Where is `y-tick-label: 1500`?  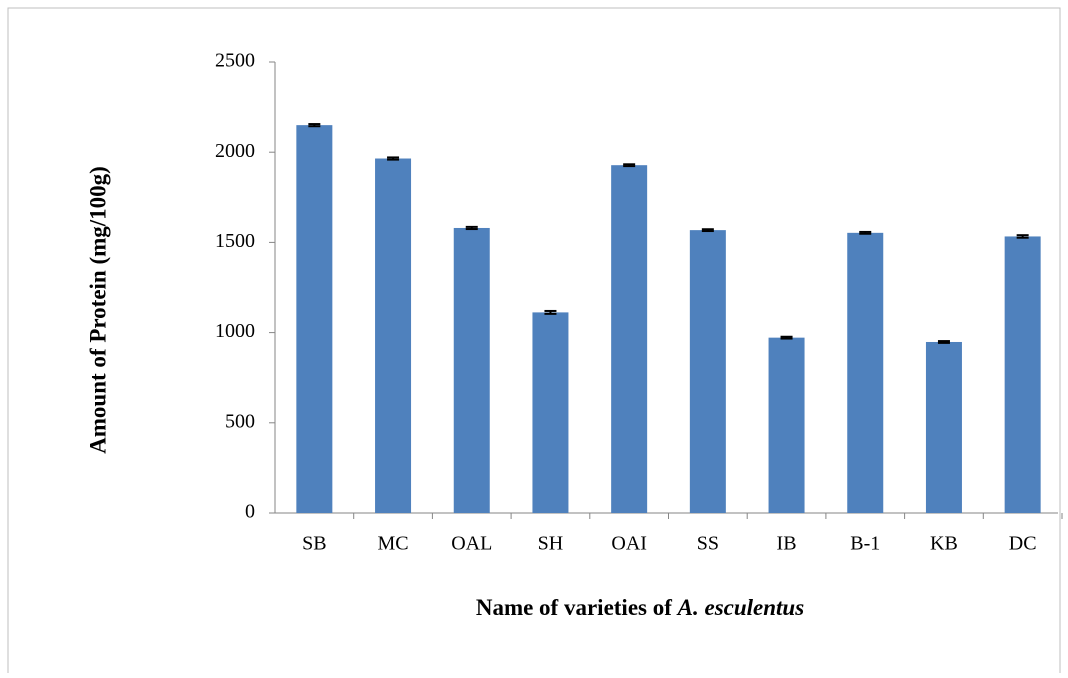 y-tick-label: 1500 is located at coordinates (235, 241).